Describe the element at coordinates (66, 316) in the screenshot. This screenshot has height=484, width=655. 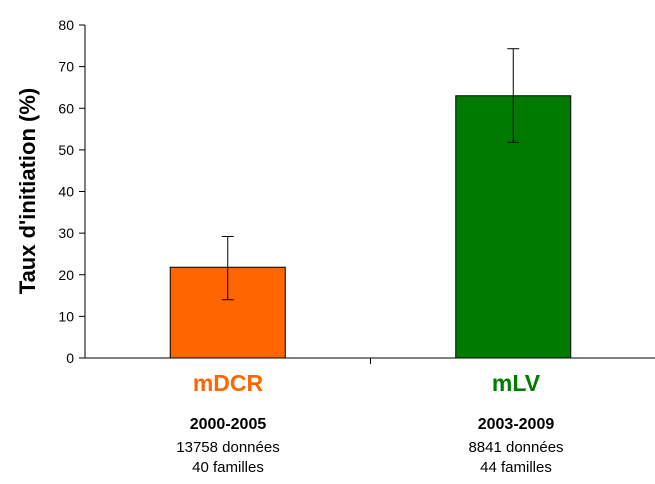
I see `y-tick-label: 10` at that location.